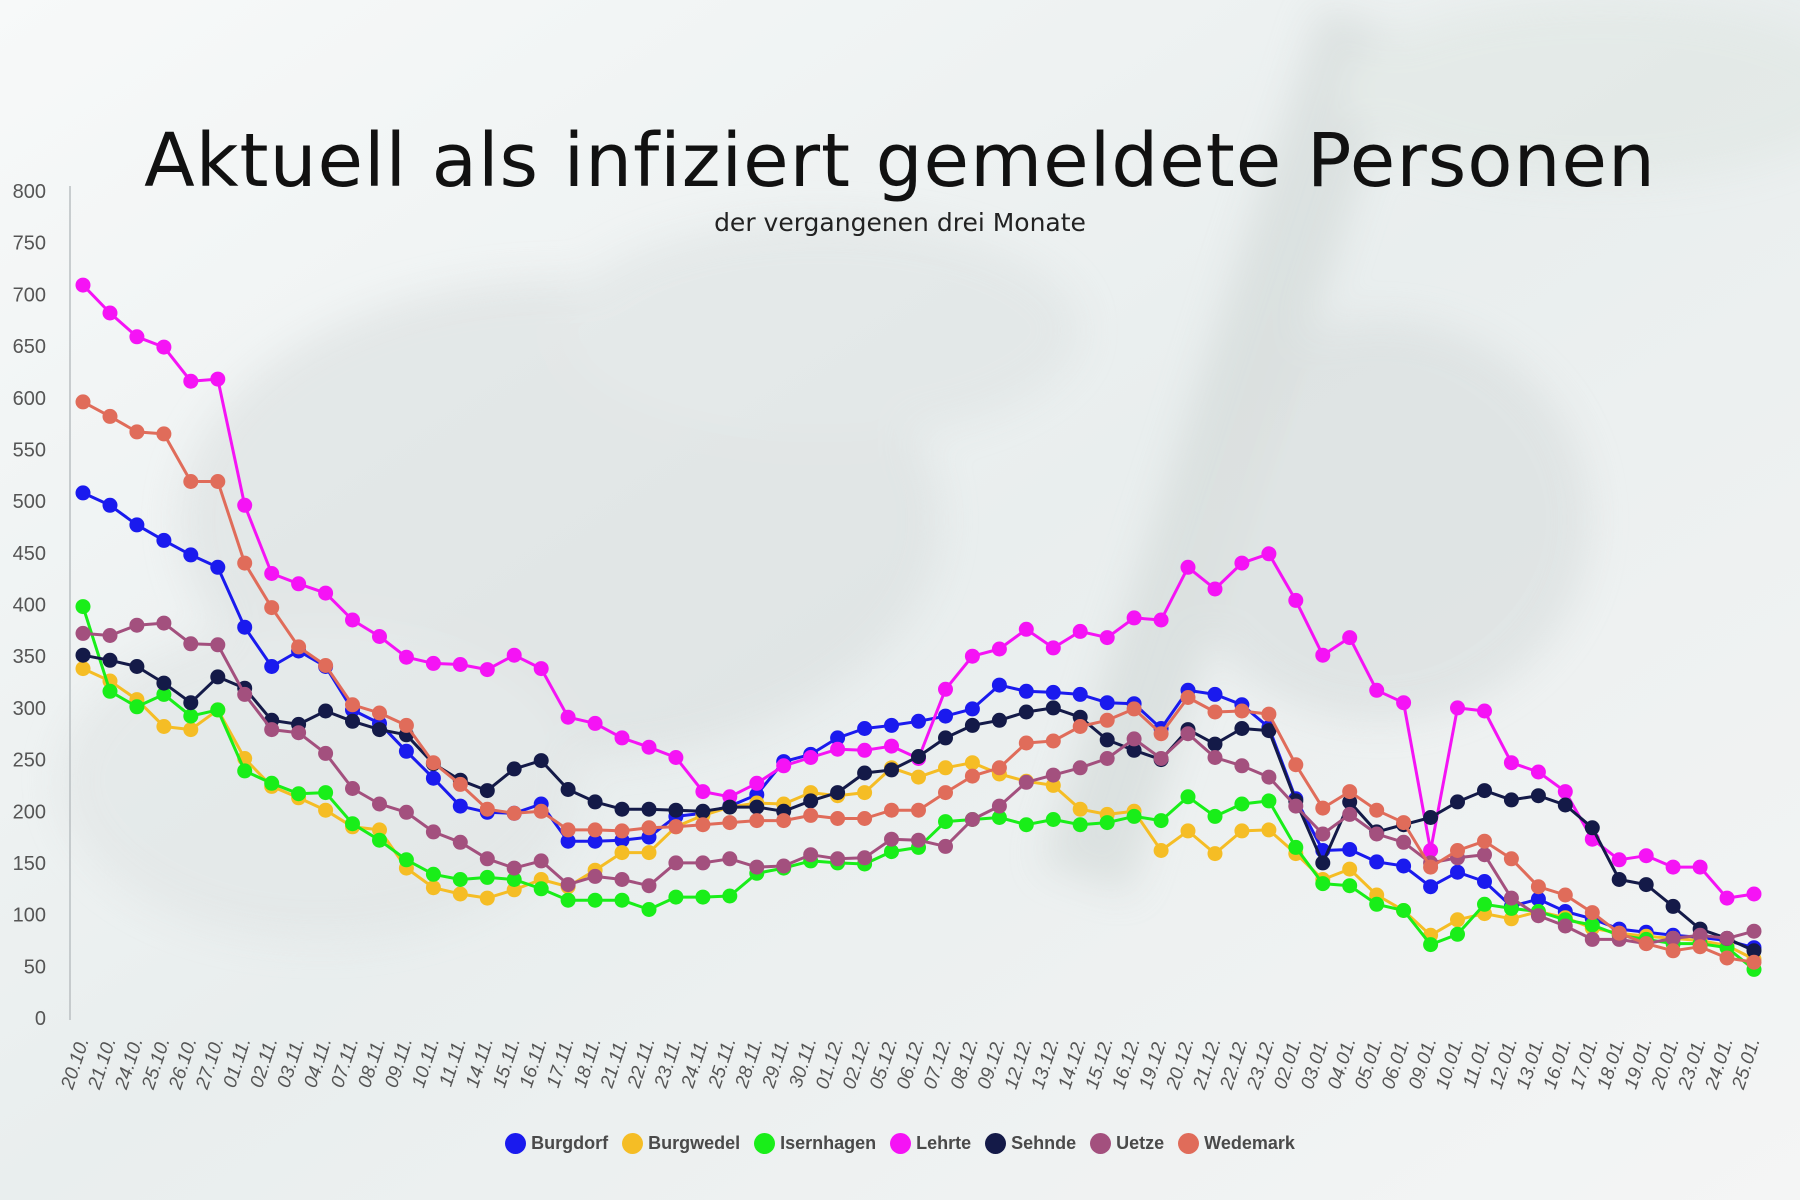 The width and height of the screenshot is (1800, 1200). What do you see at coordinates (29, 295) in the screenshot?
I see `y-tick-label: 700` at bounding box center [29, 295].